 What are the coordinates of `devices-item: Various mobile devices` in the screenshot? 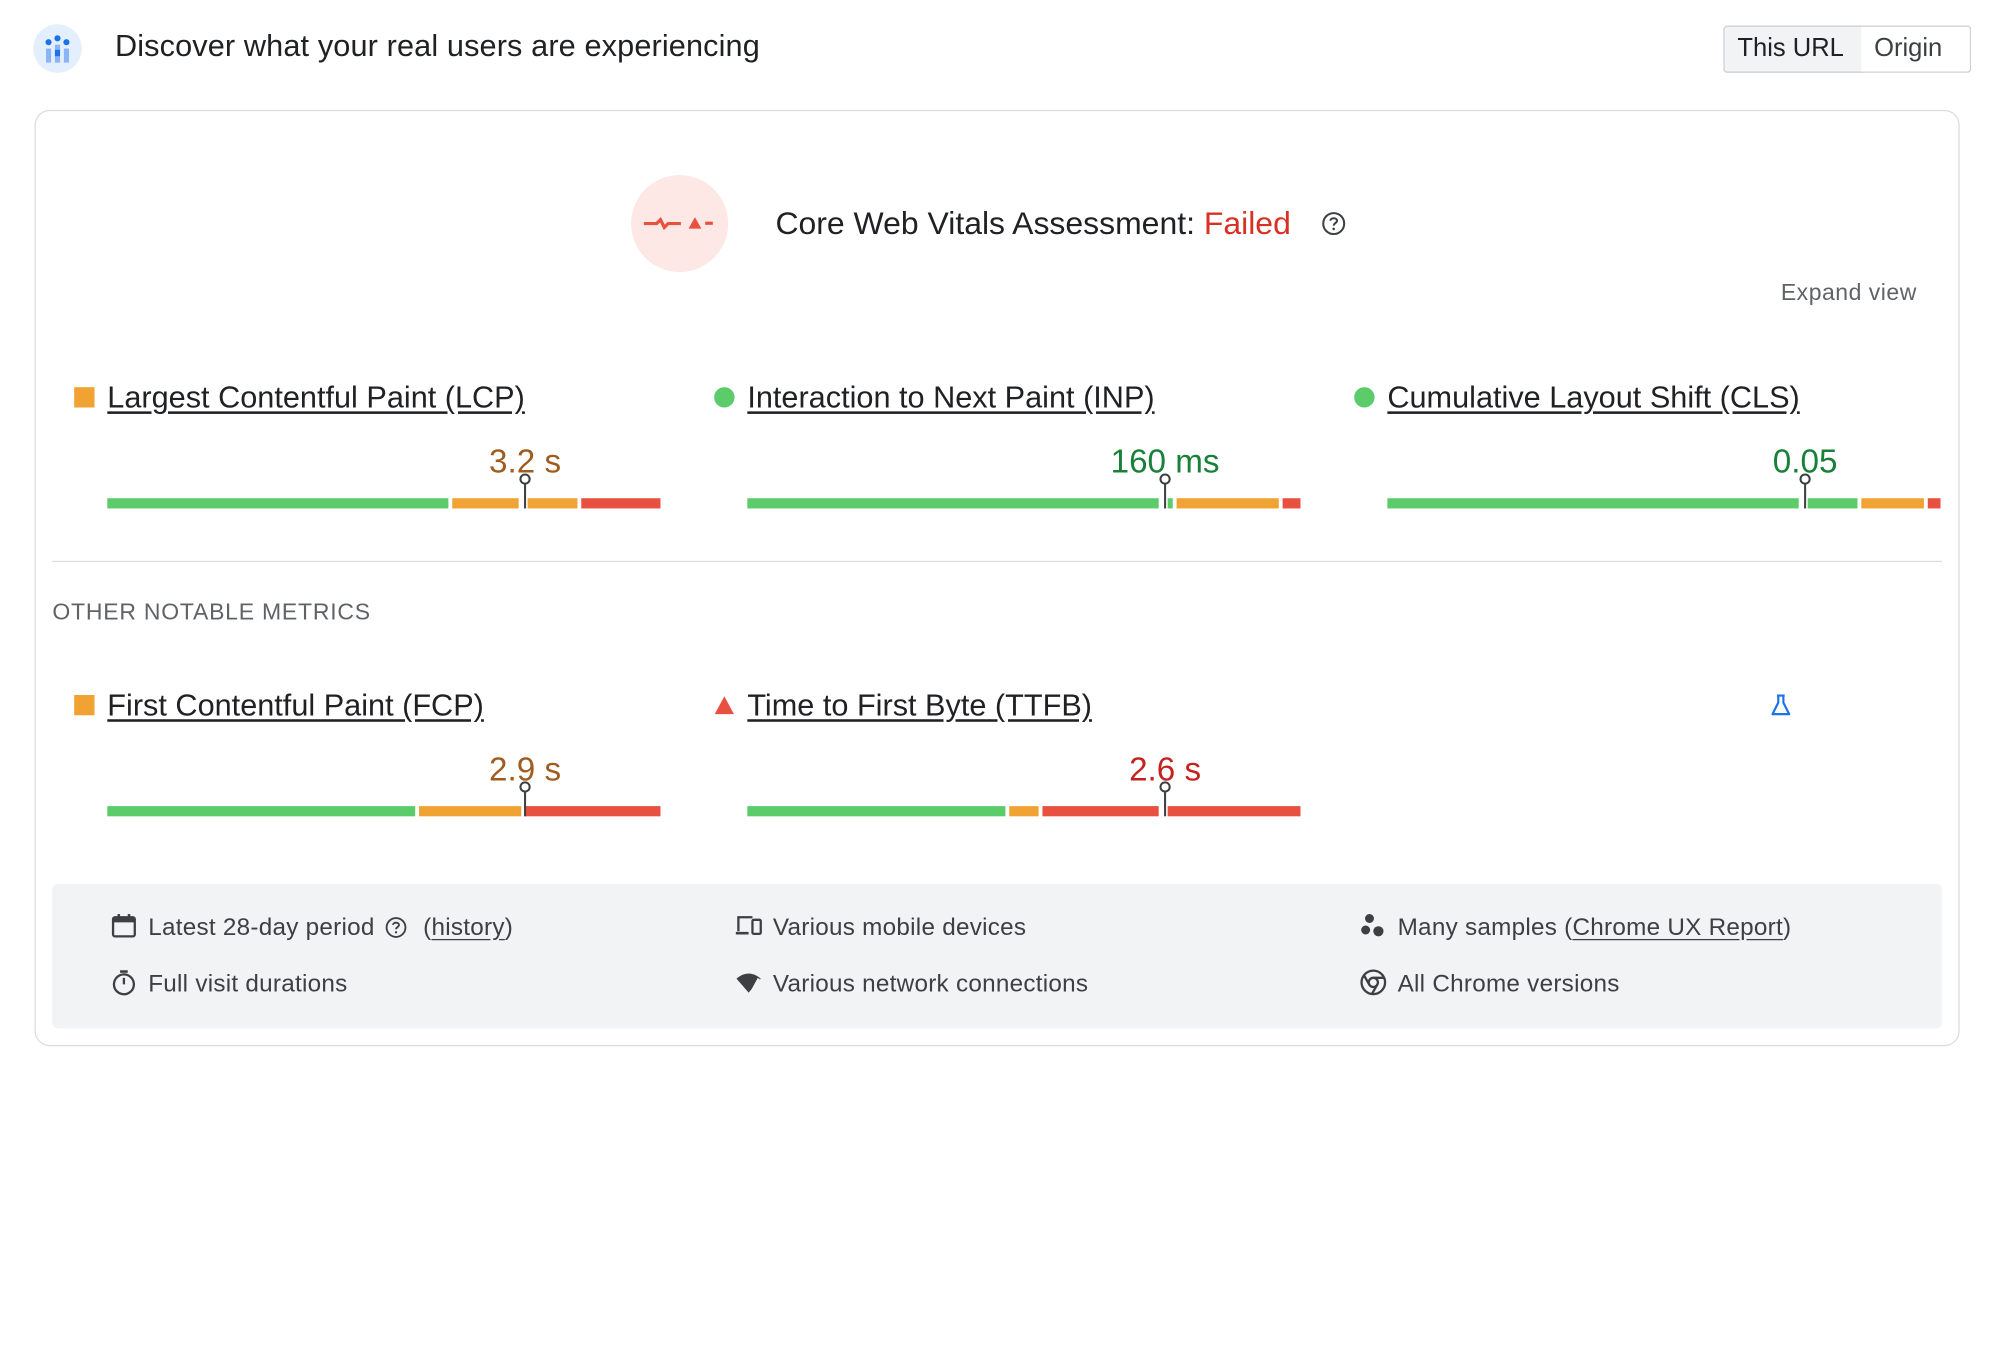 It's located at (881, 928).